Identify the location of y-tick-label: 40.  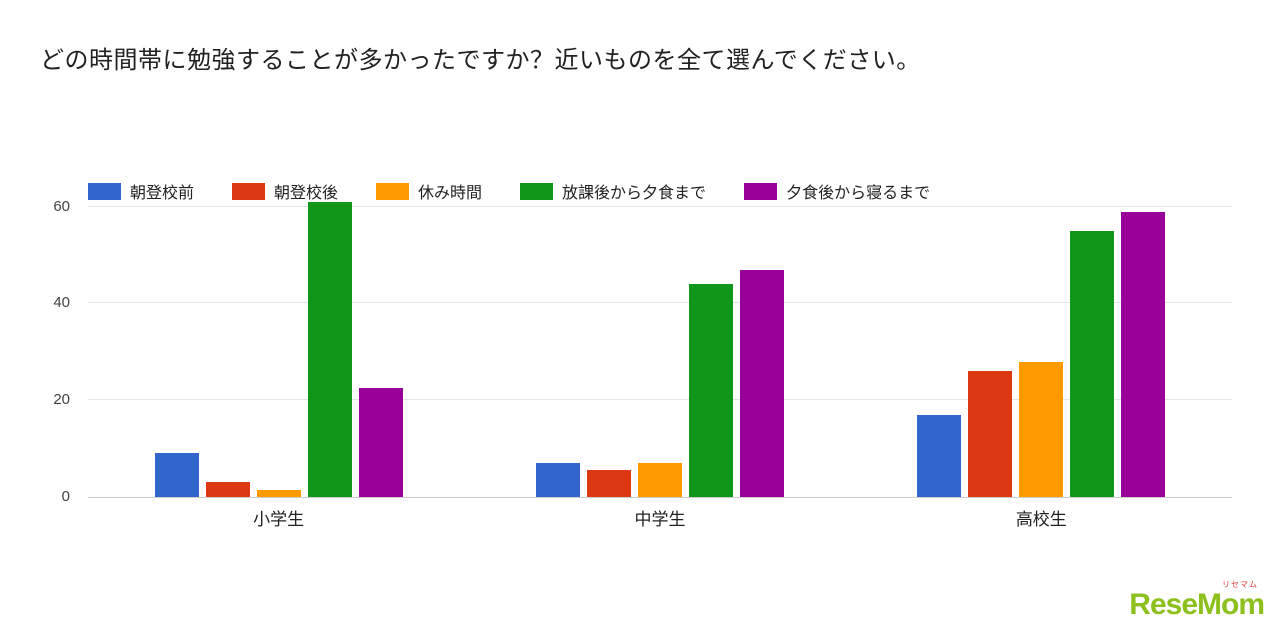
(61, 303).